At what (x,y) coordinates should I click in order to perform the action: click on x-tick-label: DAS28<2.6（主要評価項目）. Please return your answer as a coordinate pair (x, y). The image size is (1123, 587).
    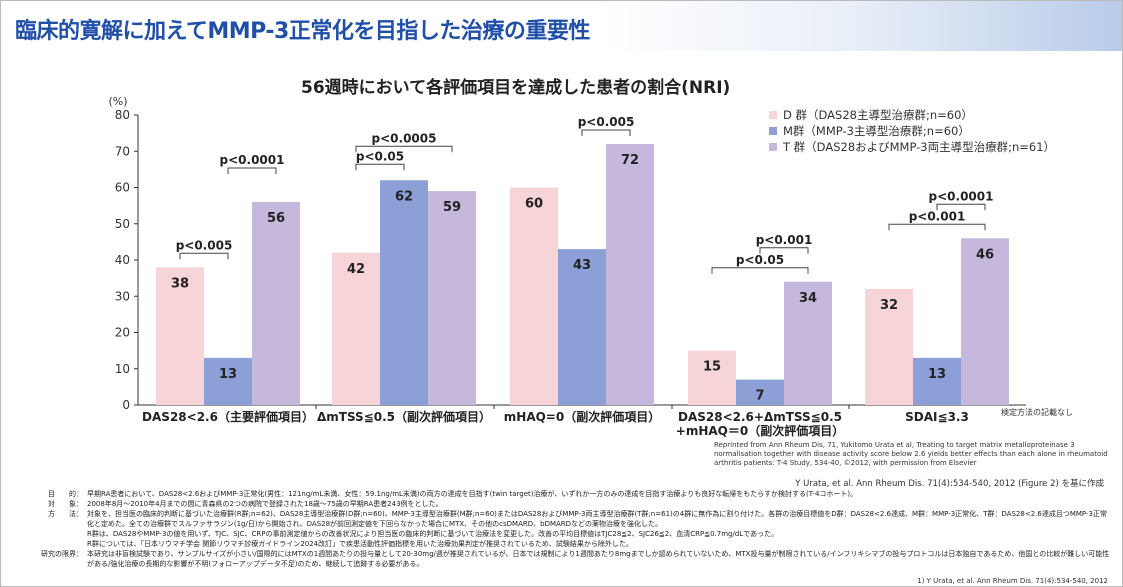
    Looking at the image, I should click on (228, 416).